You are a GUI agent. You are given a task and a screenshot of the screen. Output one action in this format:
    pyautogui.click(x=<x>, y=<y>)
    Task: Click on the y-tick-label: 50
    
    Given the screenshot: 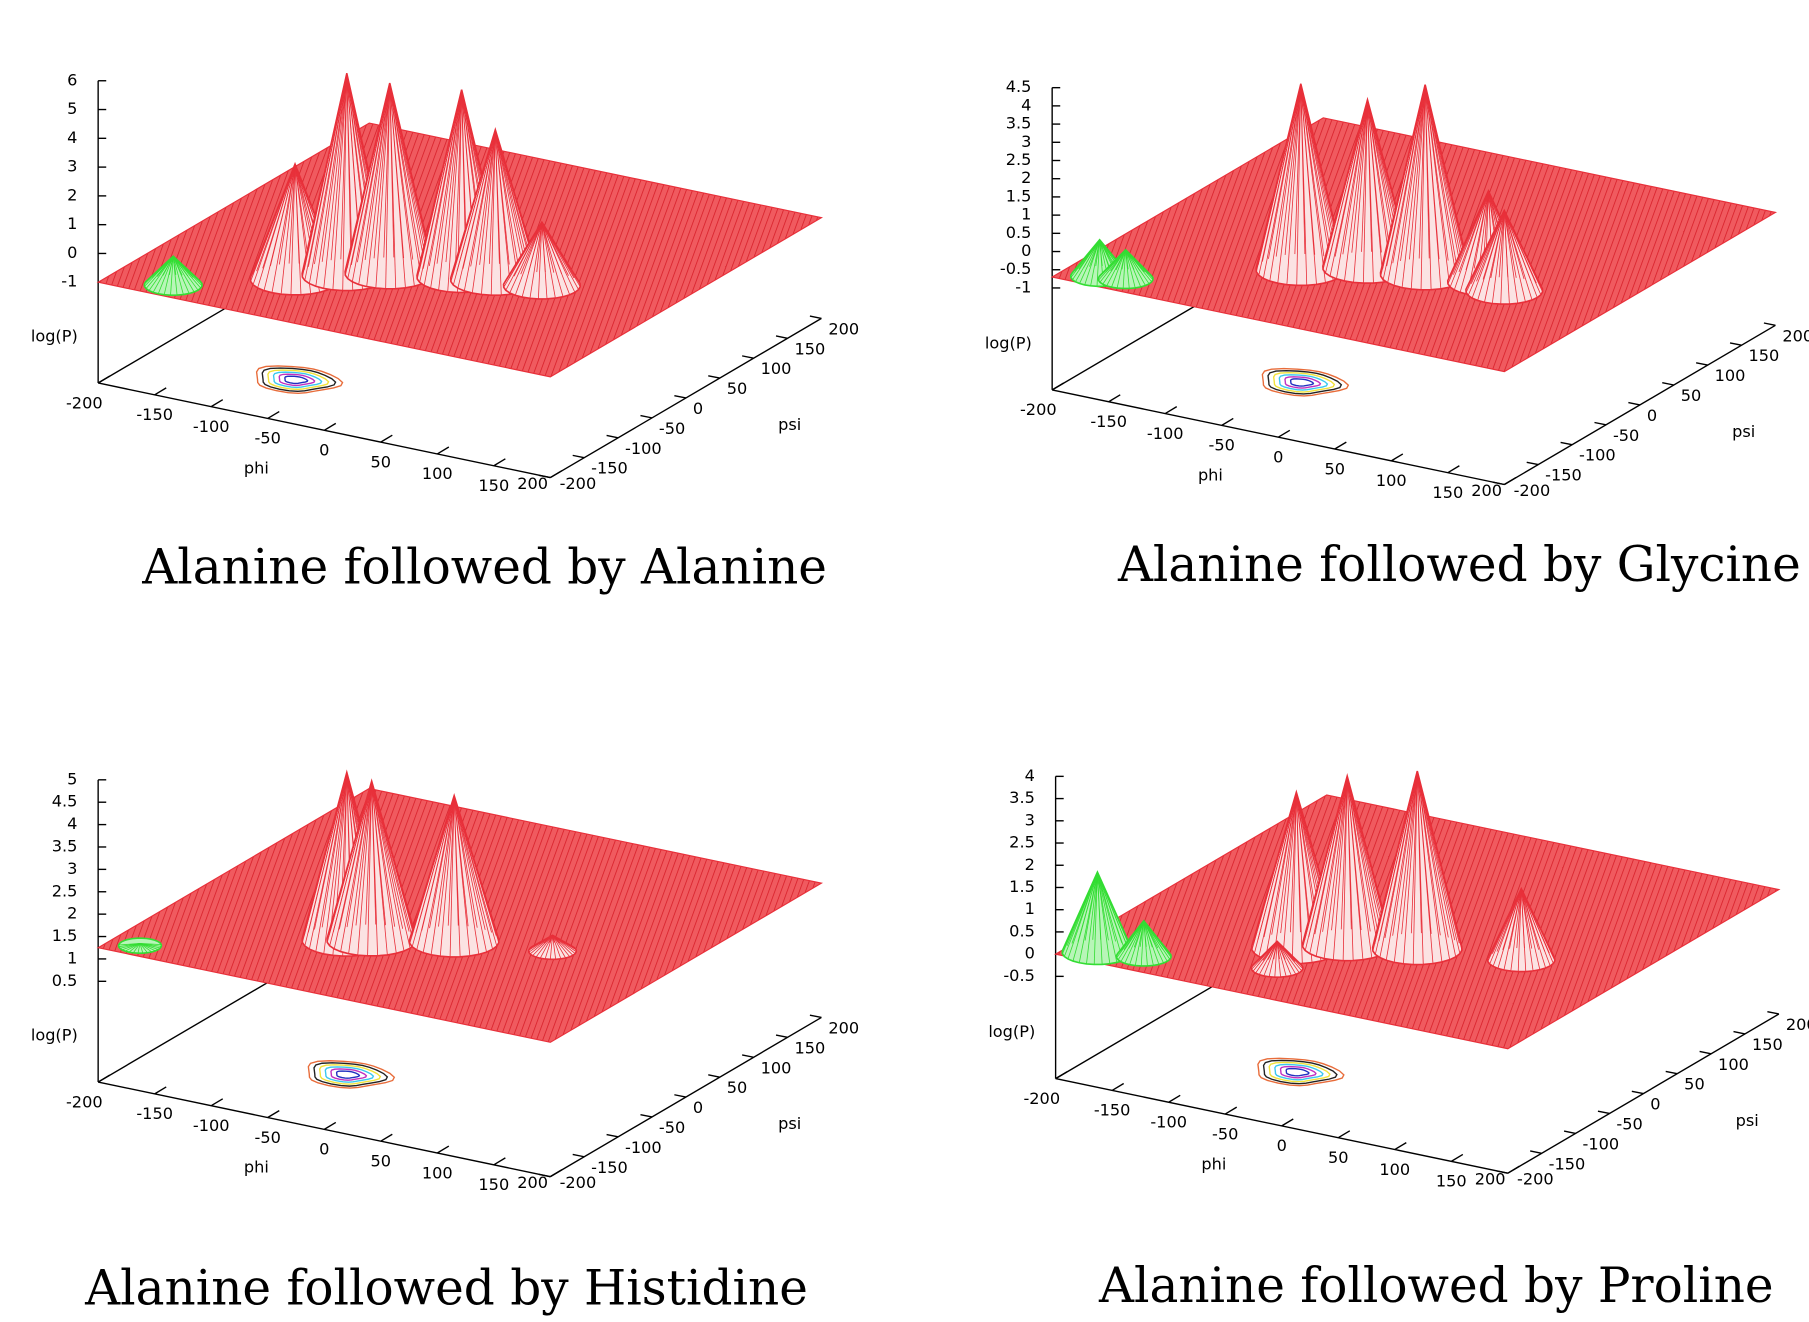 What is the action you would take?
    pyautogui.click(x=1694, y=1084)
    